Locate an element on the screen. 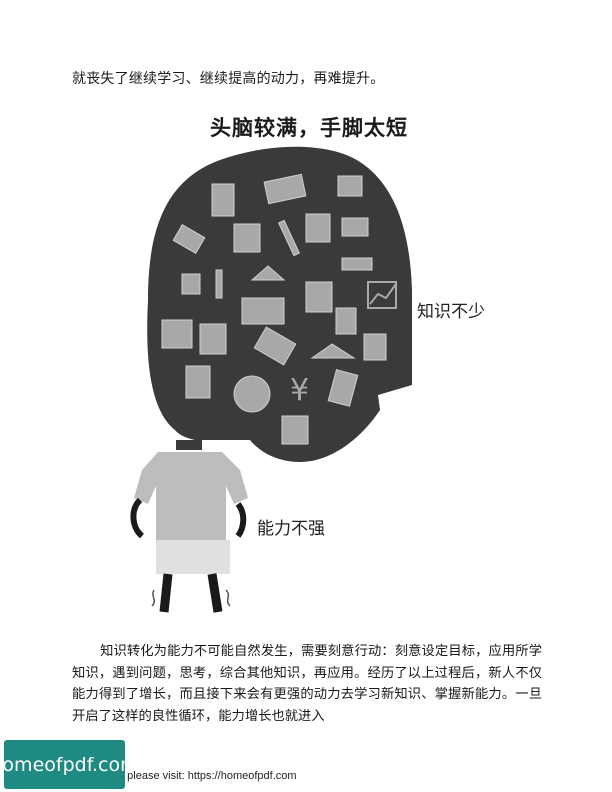 This screenshot has height=792, width=612. left-leg is located at coordinates (166, 593).